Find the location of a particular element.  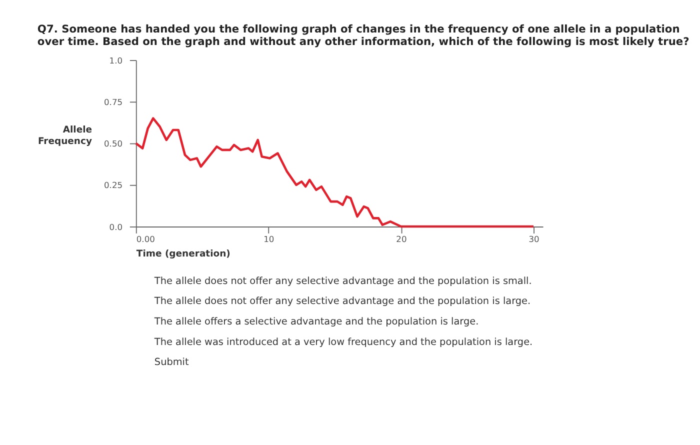

y-tick-label: 0.25 is located at coordinates (113, 185).